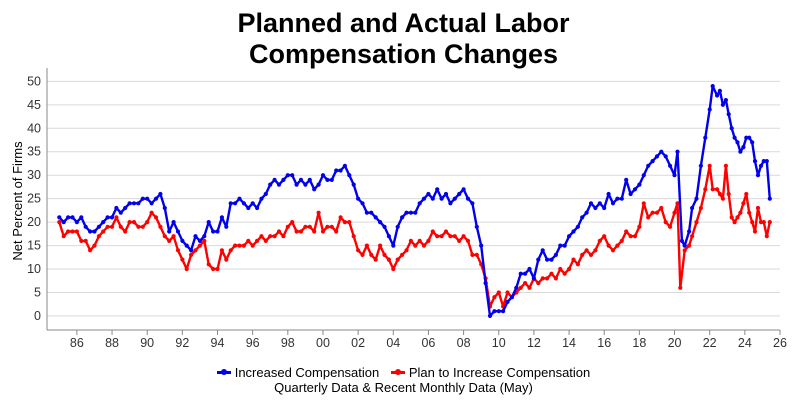 This screenshot has width=807, height=405. What do you see at coordinates (297, 372) in the screenshot?
I see `legend-item-increased-compensation: Increased Compensation` at bounding box center [297, 372].